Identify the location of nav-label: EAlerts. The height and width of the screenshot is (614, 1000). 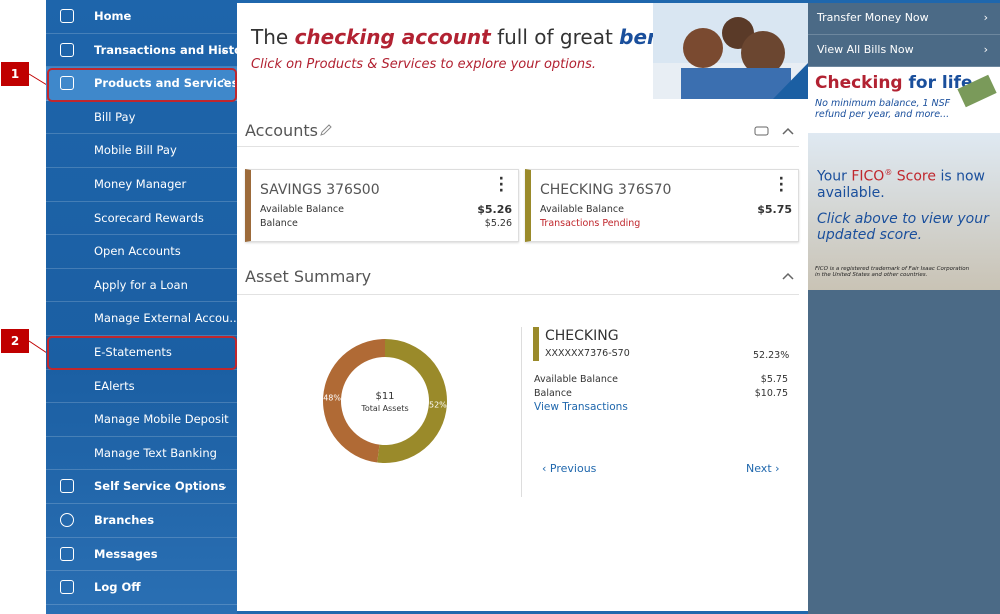
(114, 385).